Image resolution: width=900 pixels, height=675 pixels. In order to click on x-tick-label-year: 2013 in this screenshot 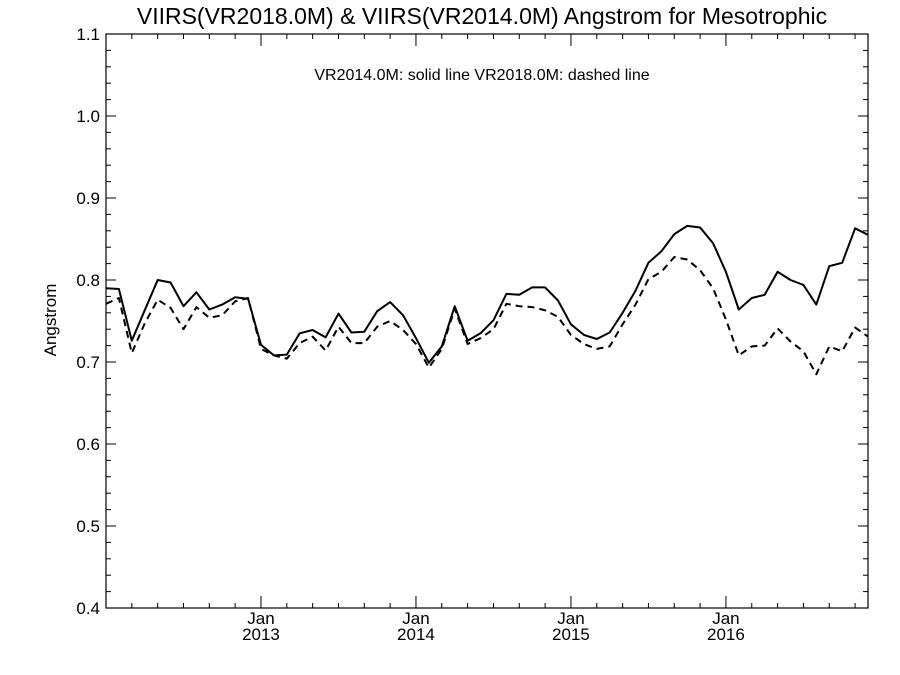, I will do `click(261, 634)`.